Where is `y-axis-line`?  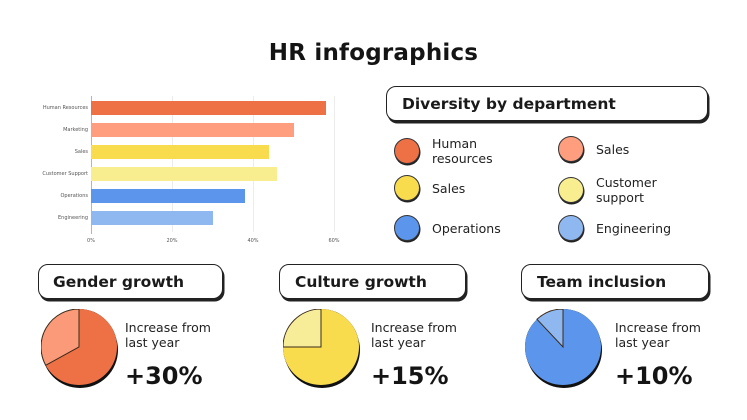
y-axis-line is located at coordinates (91, 165).